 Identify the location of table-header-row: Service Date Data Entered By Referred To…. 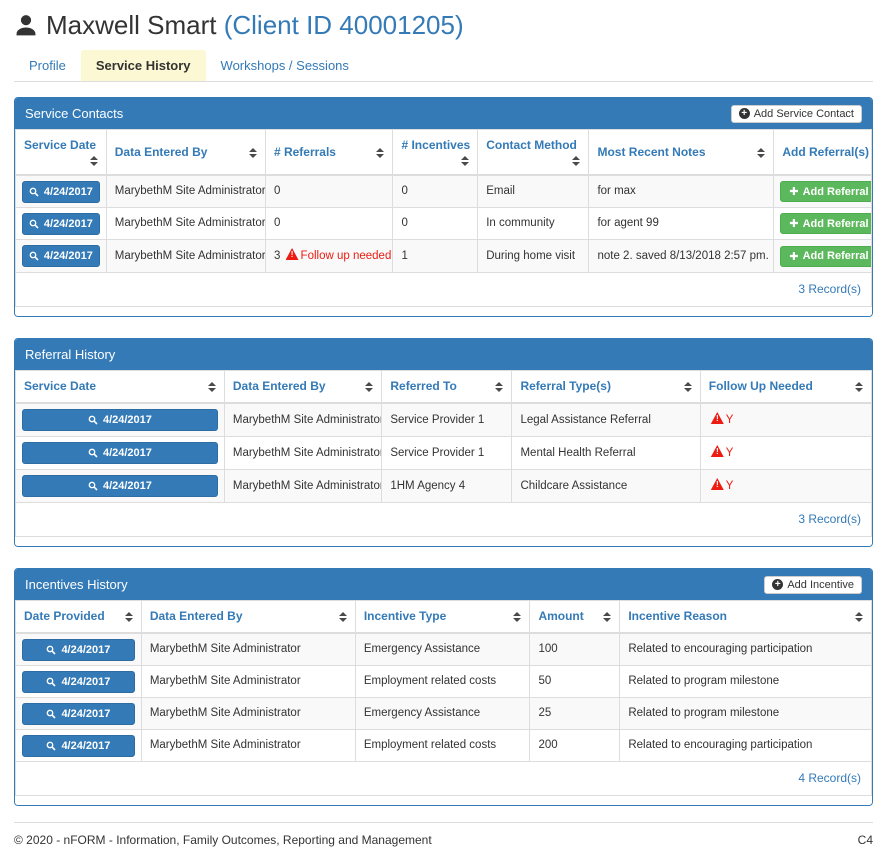
(443, 387).